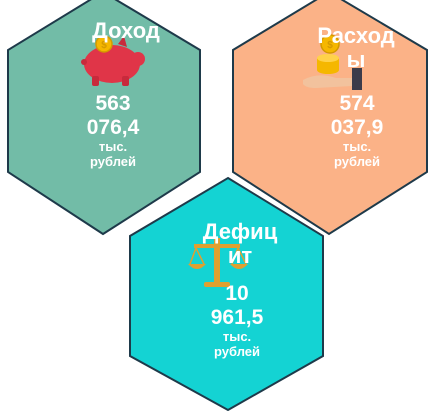 The height and width of the screenshot is (411, 433). Describe the element at coordinates (356, 162) in the screenshot. I see `expense-unit-line2: рублей` at that location.